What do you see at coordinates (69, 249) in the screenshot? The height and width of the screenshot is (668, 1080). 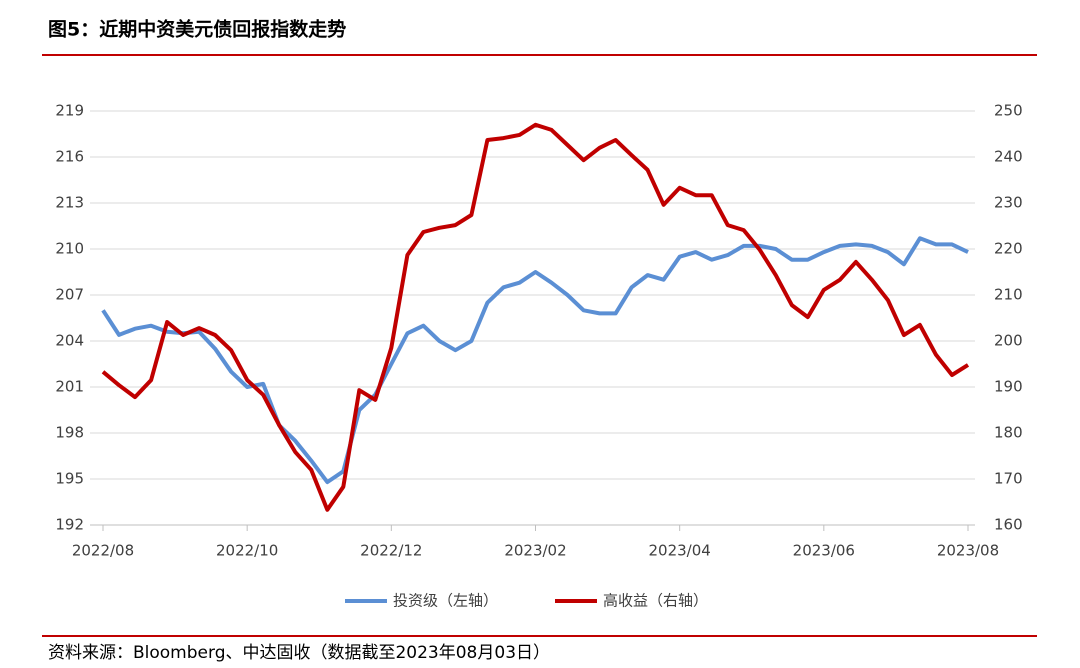 I see `y-tick-label: 210` at bounding box center [69, 249].